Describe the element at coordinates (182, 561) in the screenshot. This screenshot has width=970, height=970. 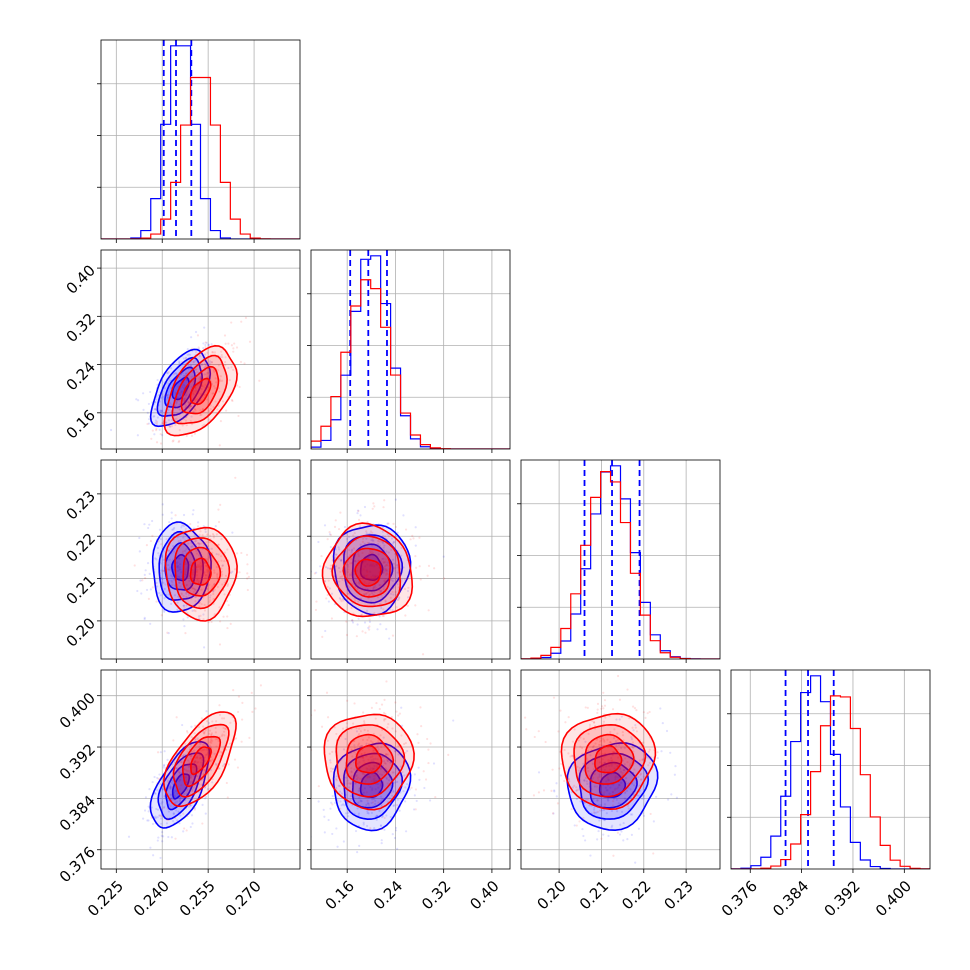
I see `panel-2-0: 0.200.210.220.23` at that location.